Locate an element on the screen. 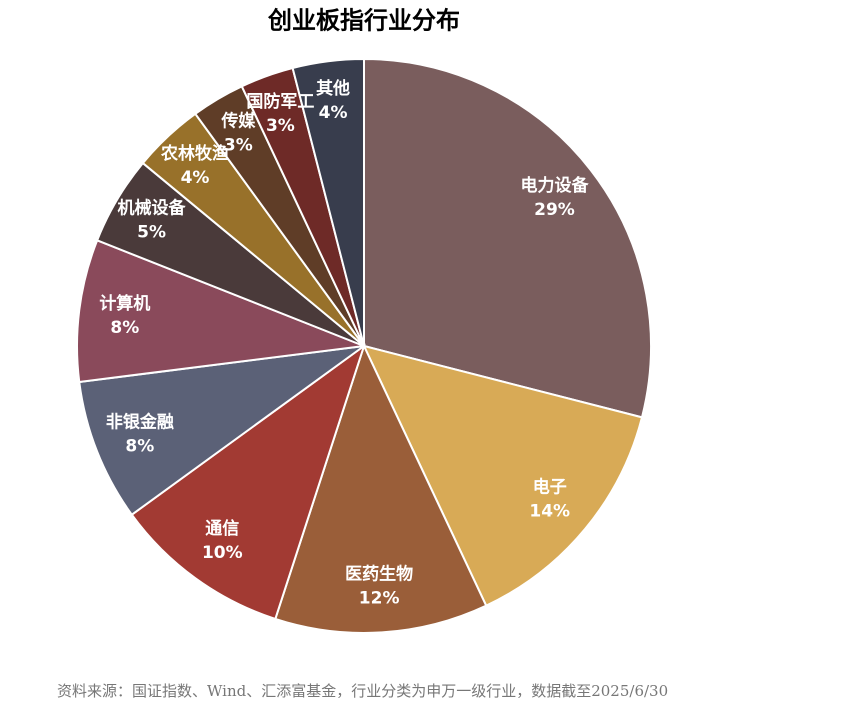 The width and height of the screenshot is (855, 711). slice-label: 通信 is located at coordinates (222, 528).